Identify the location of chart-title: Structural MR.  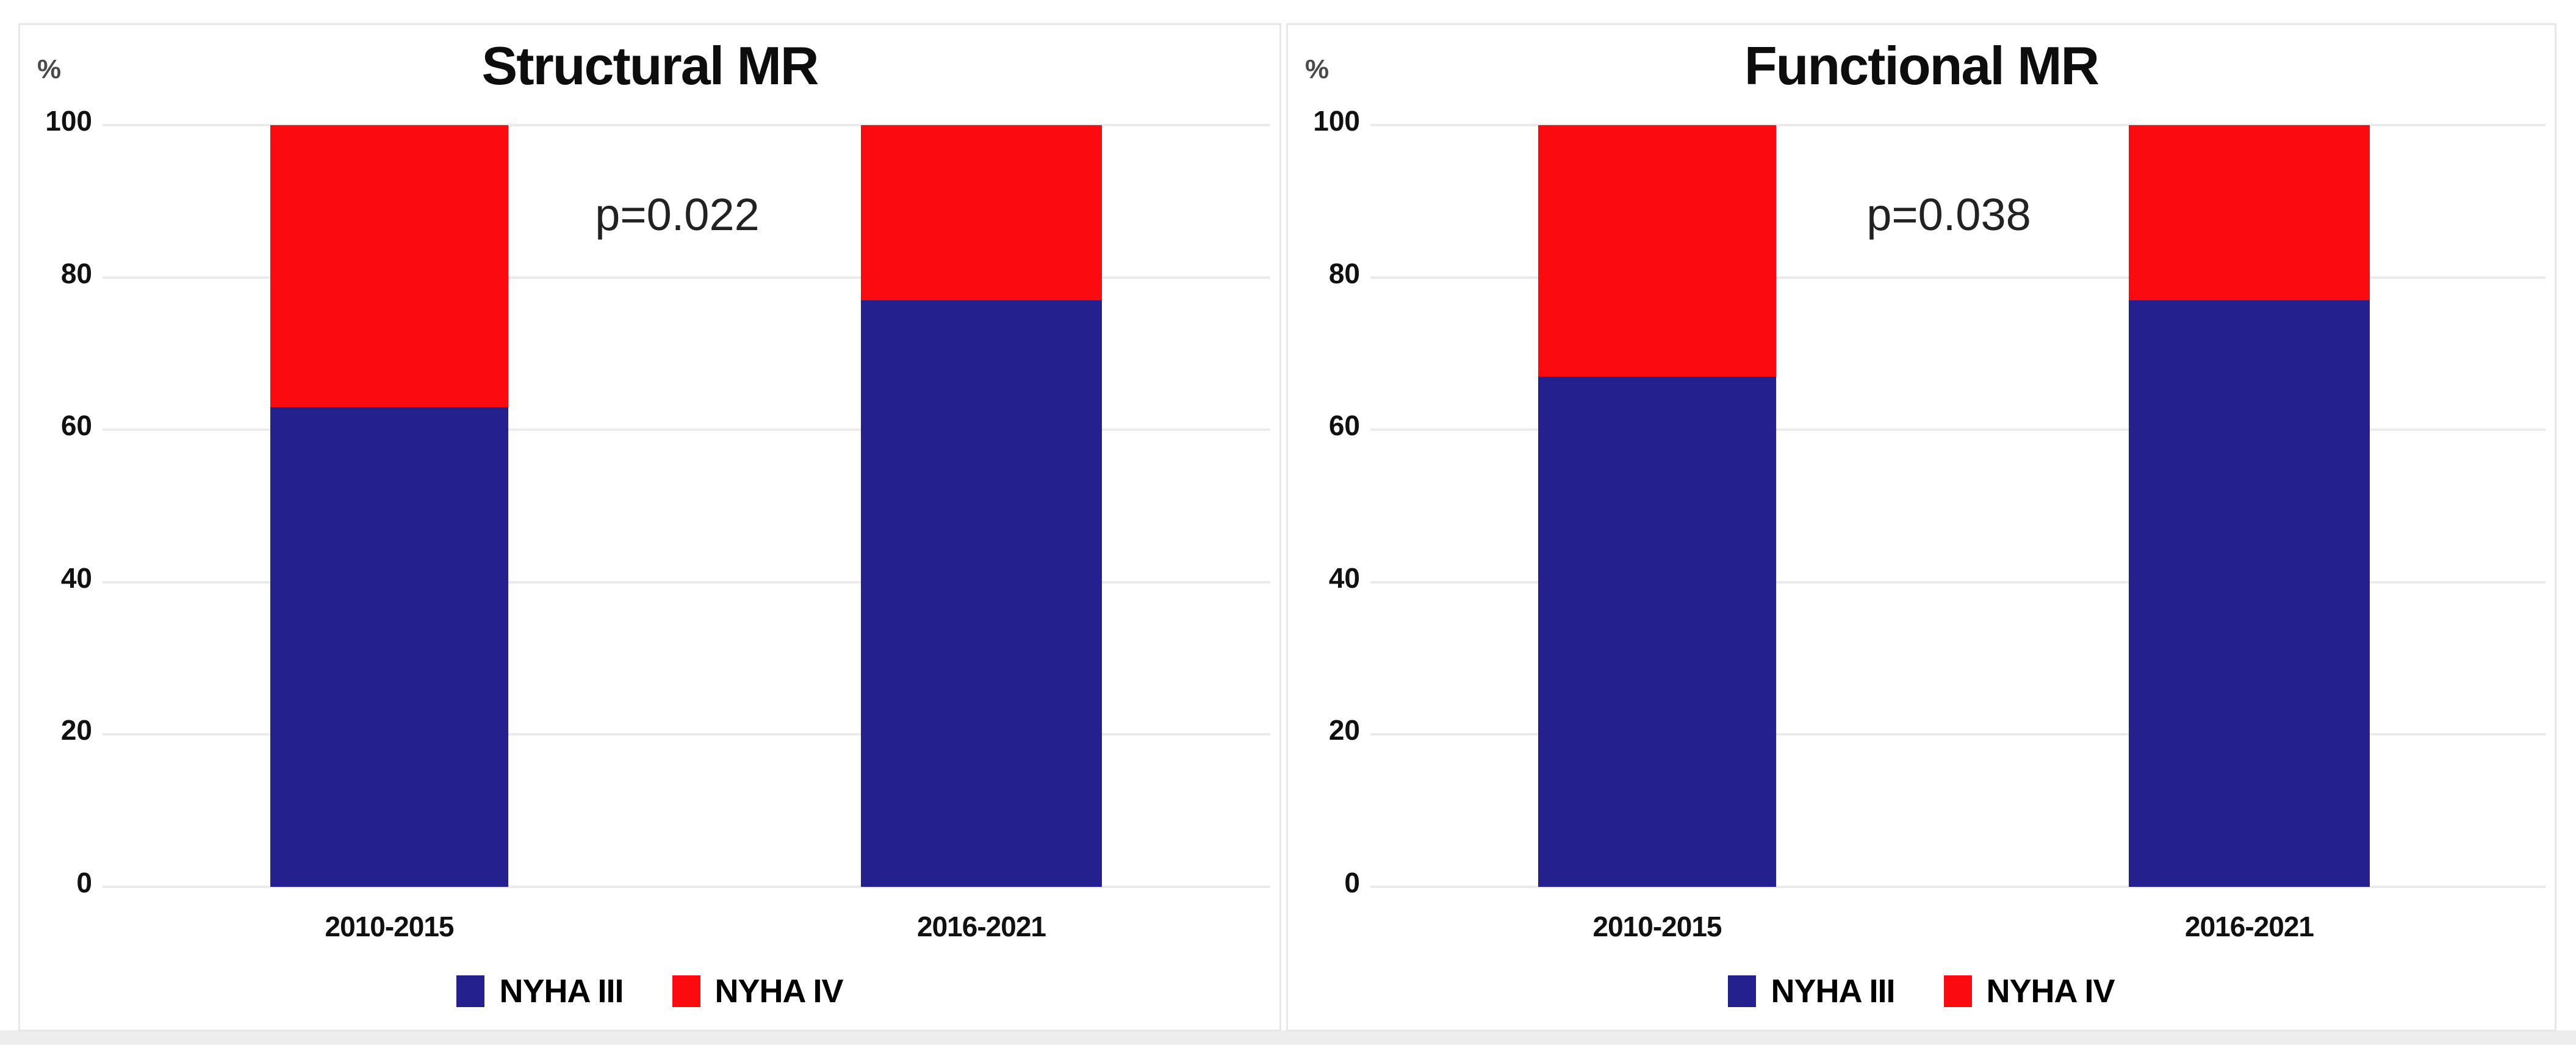
(650, 65).